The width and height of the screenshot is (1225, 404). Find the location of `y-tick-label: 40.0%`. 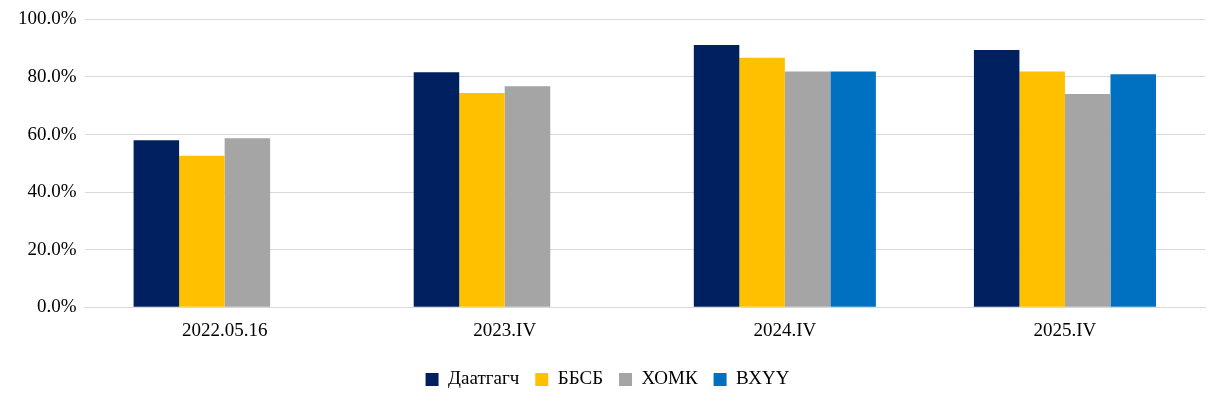

y-tick-label: 40.0% is located at coordinates (52, 191).